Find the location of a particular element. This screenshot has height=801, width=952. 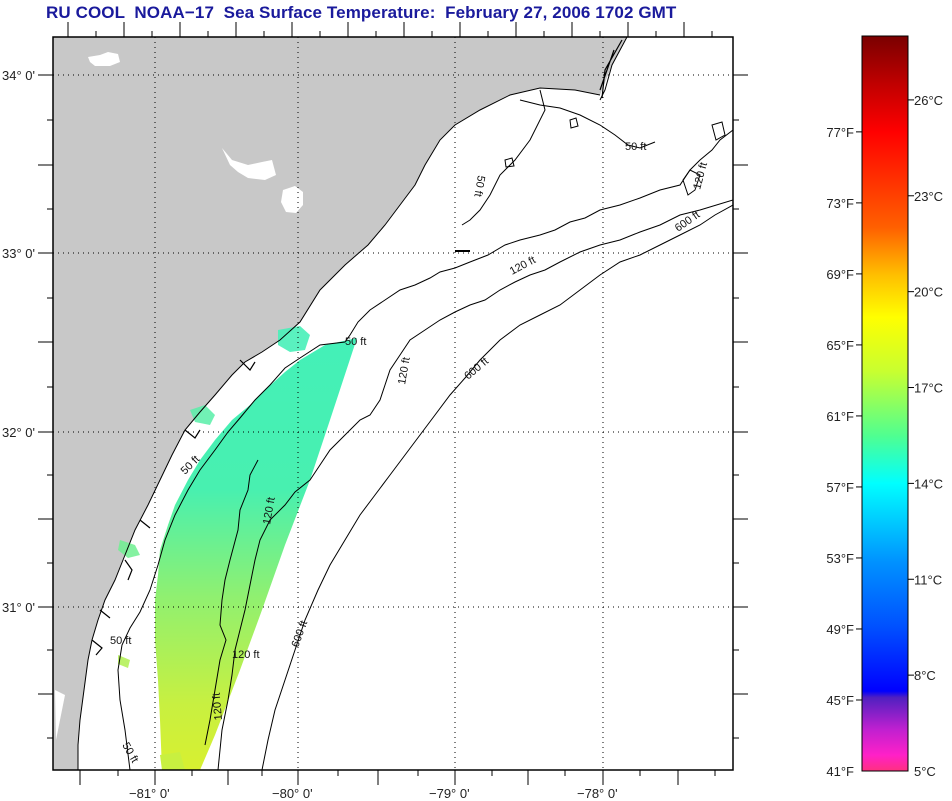

colorbar-label-celsius: 11°C is located at coordinates (928, 579).